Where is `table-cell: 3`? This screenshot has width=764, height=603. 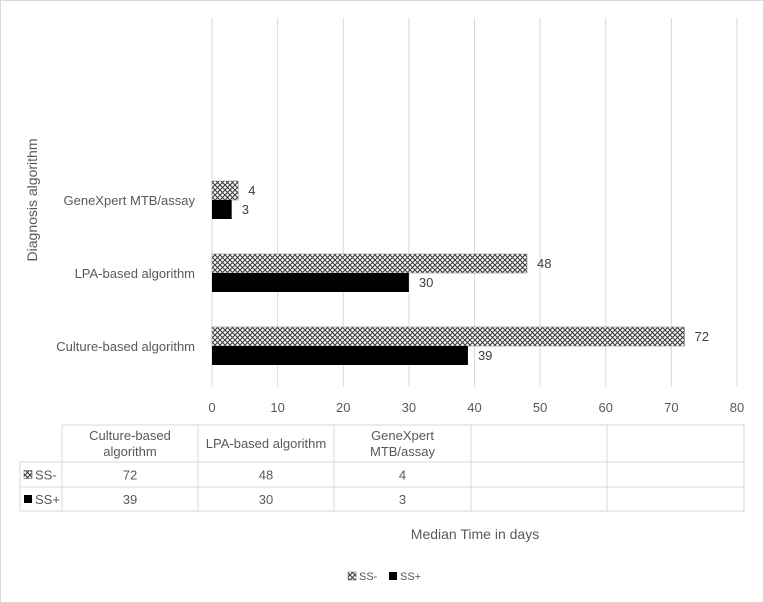
table-cell: 3 is located at coordinates (402, 499).